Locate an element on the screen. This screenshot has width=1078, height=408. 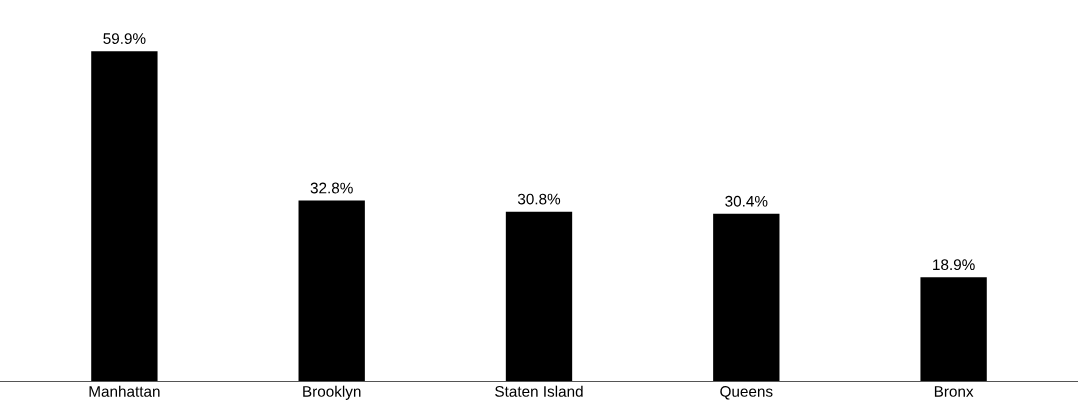
x-tick-label: Queens is located at coordinates (746, 393).